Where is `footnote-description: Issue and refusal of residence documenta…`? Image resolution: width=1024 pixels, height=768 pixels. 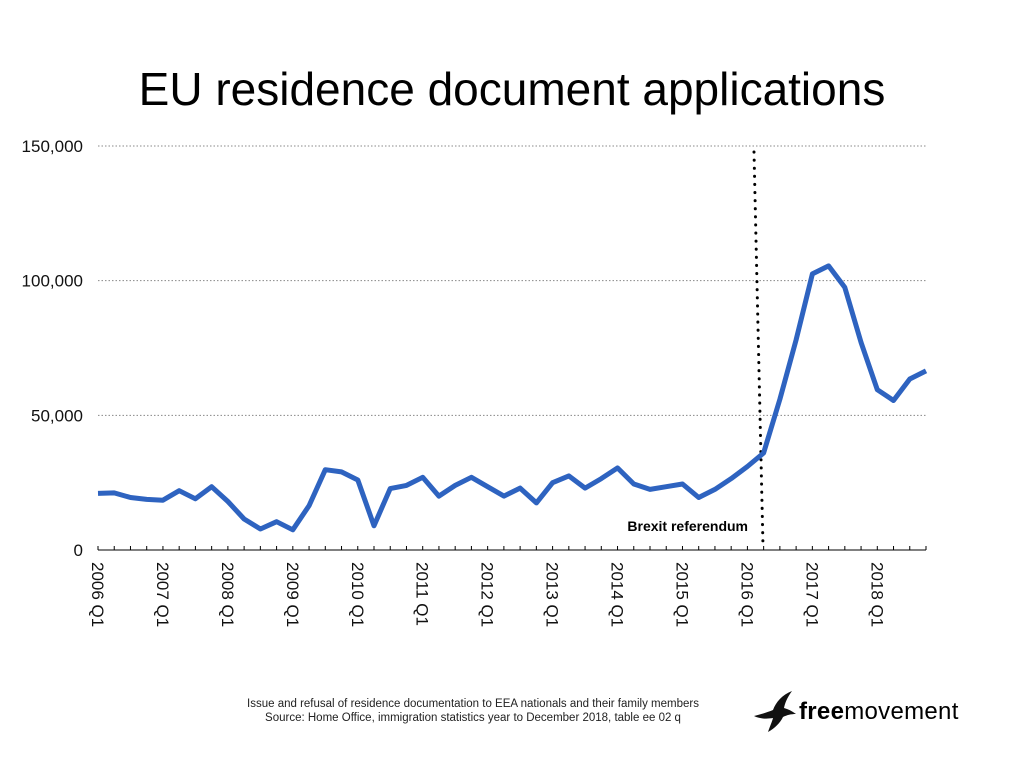
footnote-description: Issue and refusal of residence documenta… is located at coordinates (473, 704).